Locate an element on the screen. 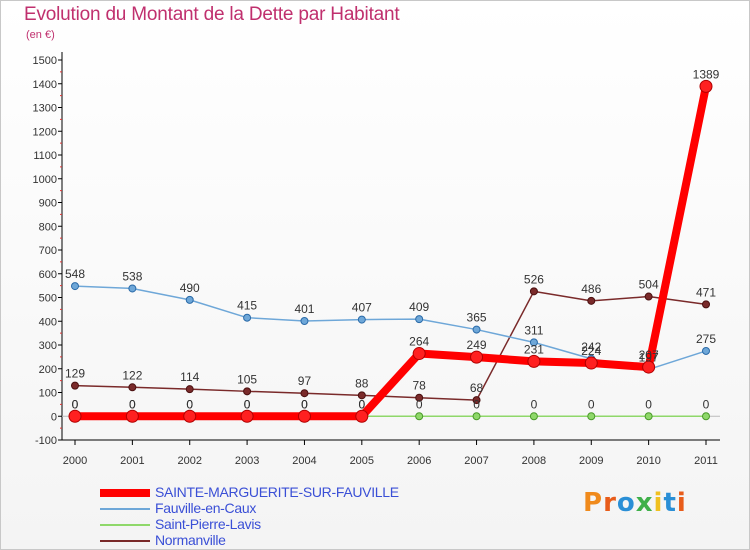 This screenshot has width=750, height=550. data-label-fauville: 242 is located at coordinates (591, 347).